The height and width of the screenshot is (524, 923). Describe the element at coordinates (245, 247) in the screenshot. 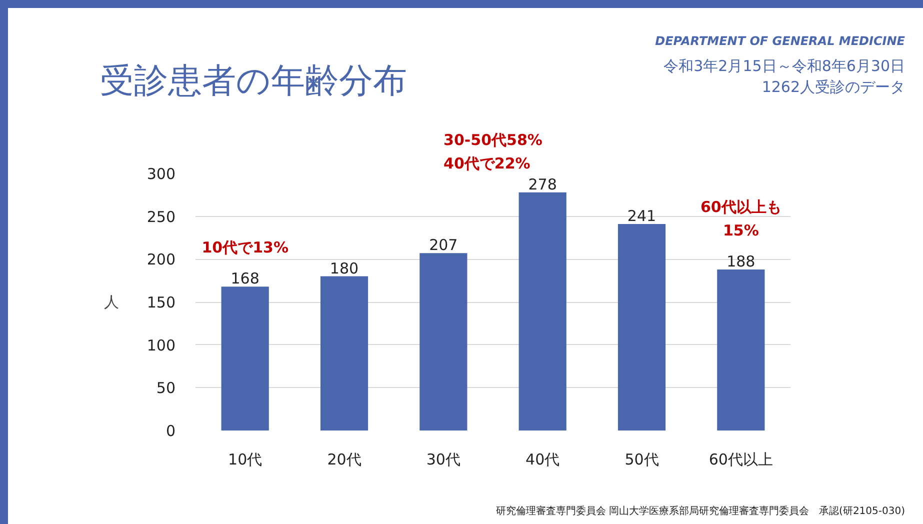

I see `annotation: 10代で13%` at that location.